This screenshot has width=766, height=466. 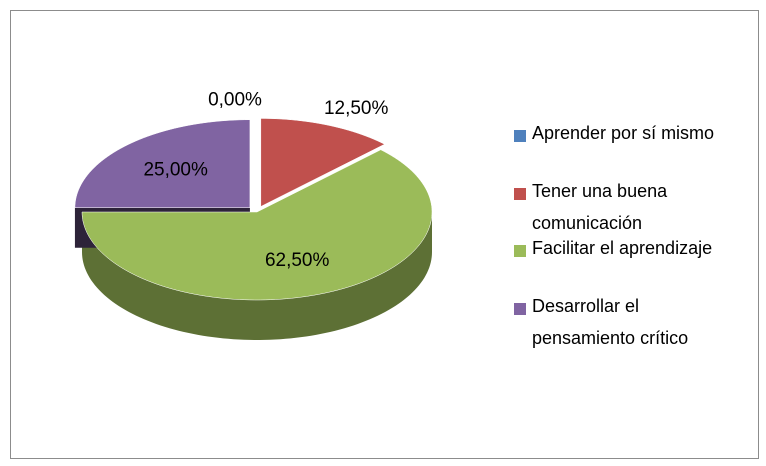 I want to click on data-label: 12,50%, so click(x=356, y=108).